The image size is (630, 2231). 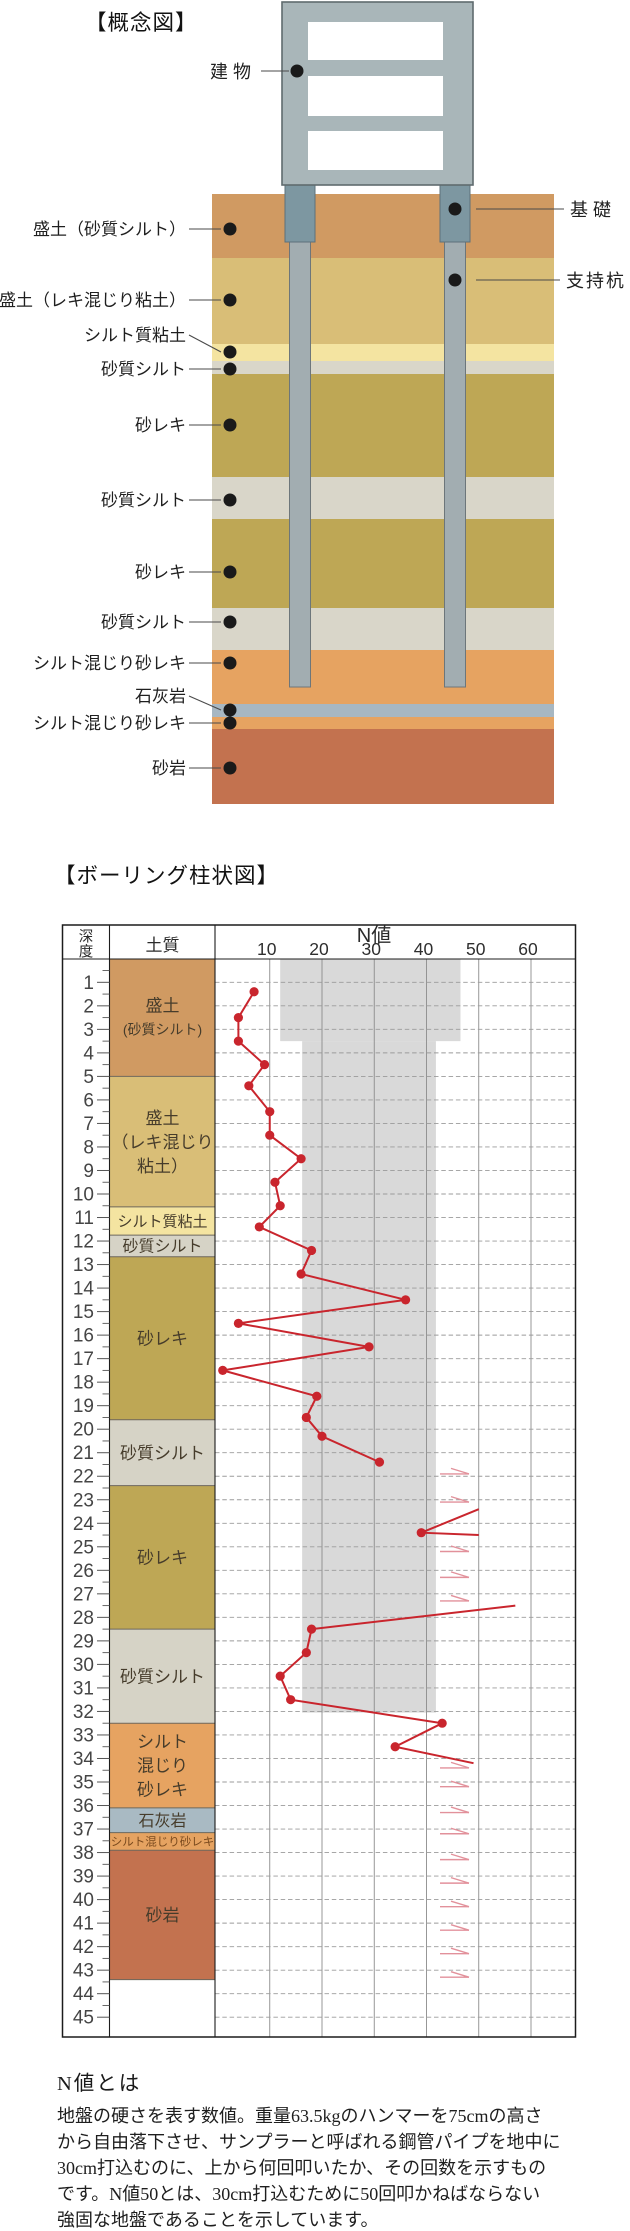 I want to click on depth-tick-label: 20, so click(x=83, y=1430).